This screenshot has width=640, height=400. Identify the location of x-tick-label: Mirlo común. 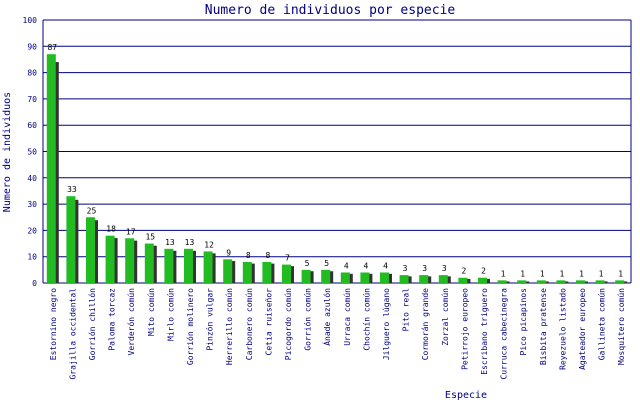
(170, 314).